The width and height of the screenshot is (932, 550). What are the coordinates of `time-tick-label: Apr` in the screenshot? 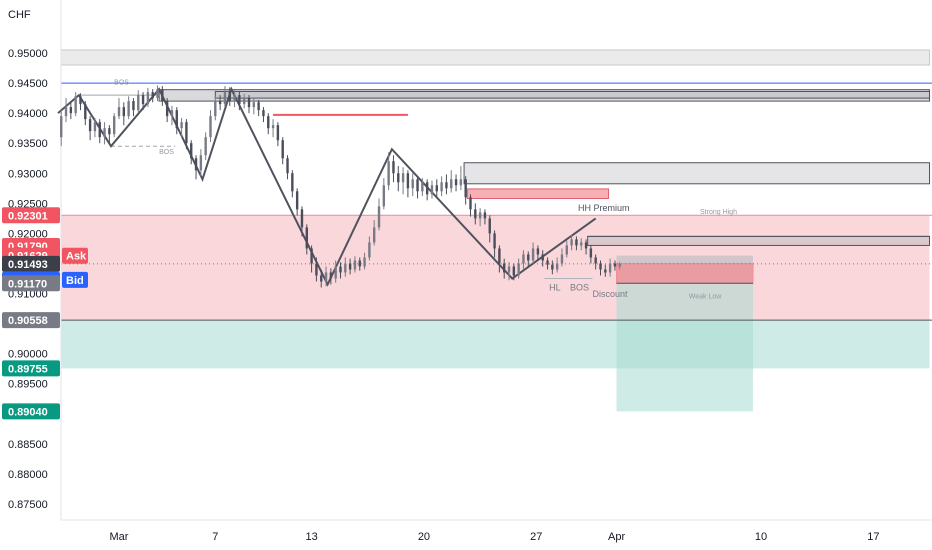 It's located at (616, 537).